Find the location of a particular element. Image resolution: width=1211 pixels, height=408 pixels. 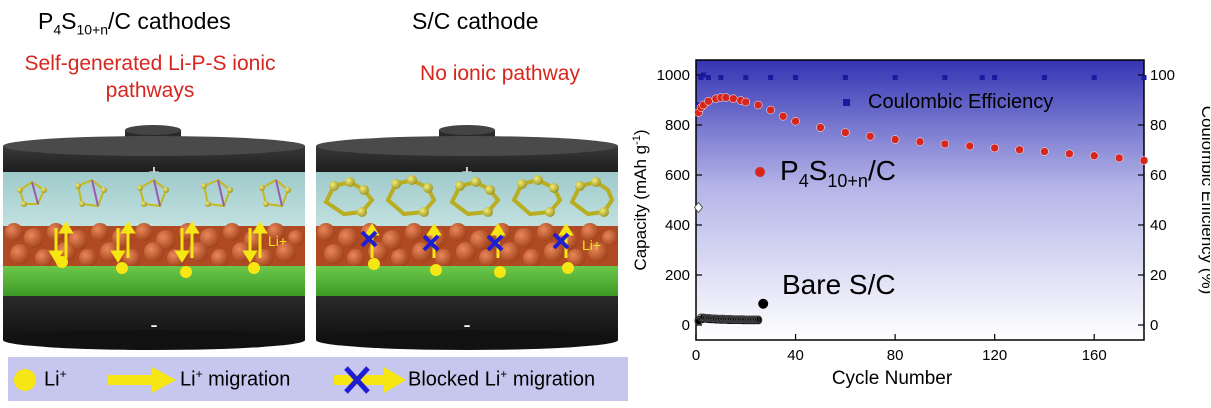

migration-arrow-icon is located at coordinates (142, 380).